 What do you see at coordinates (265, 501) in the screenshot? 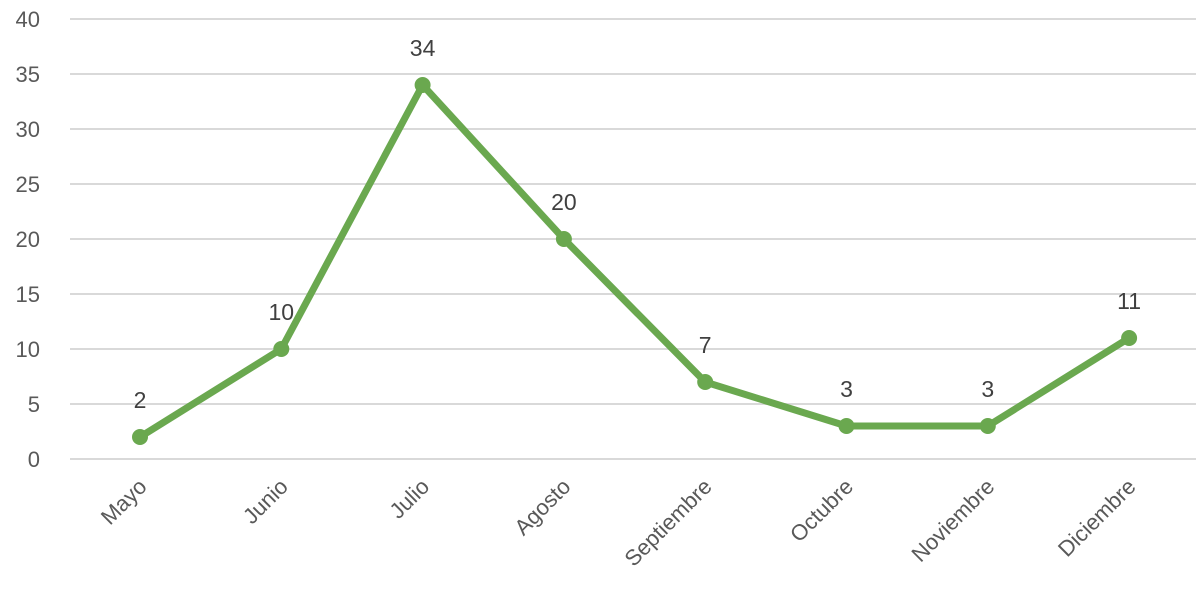
I see `x-tick-label: Junio` at bounding box center [265, 501].